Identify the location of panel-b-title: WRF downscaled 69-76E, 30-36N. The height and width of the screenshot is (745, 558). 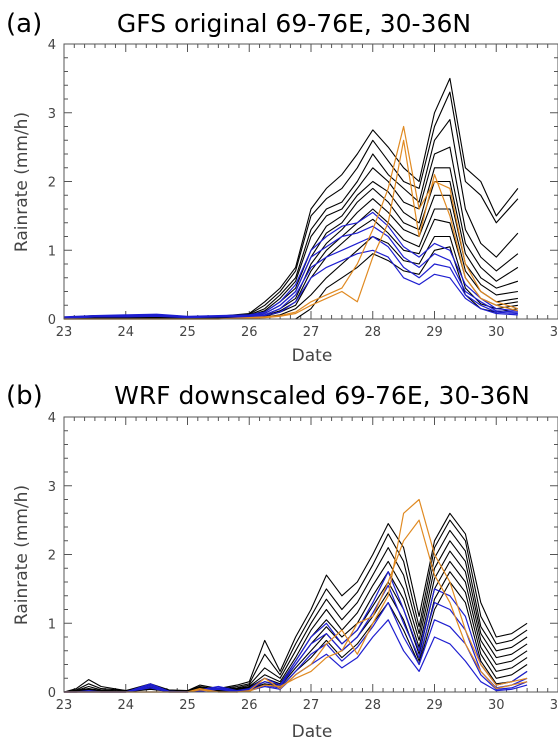
(322, 395).